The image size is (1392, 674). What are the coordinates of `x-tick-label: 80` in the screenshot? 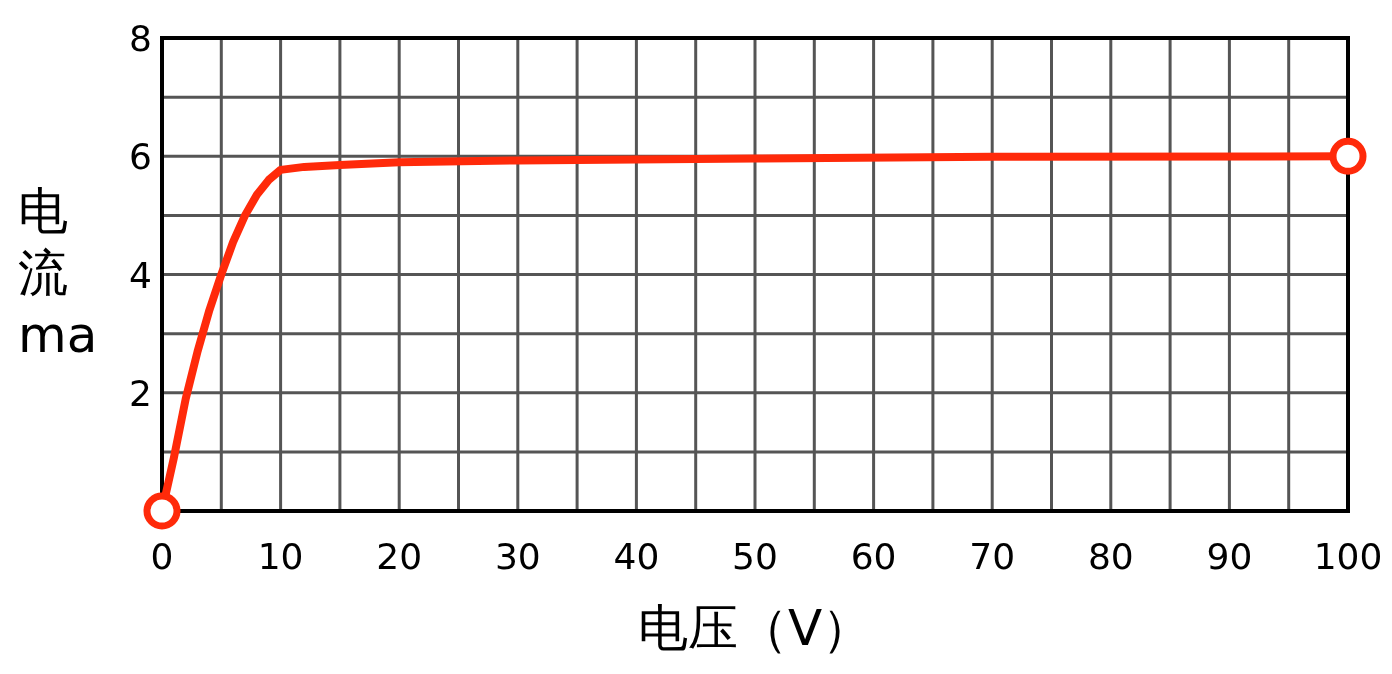 It's located at (1110, 556).